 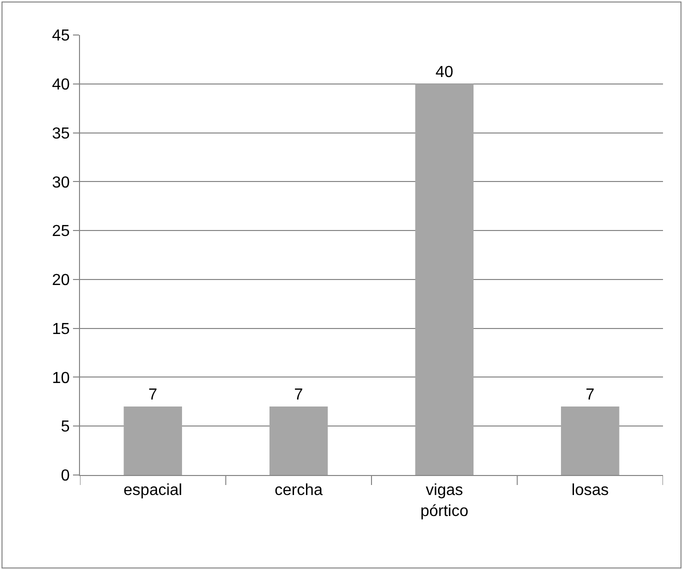 What do you see at coordinates (590, 491) in the screenshot?
I see `x-tick-label: losas` at bounding box center [590, 491].